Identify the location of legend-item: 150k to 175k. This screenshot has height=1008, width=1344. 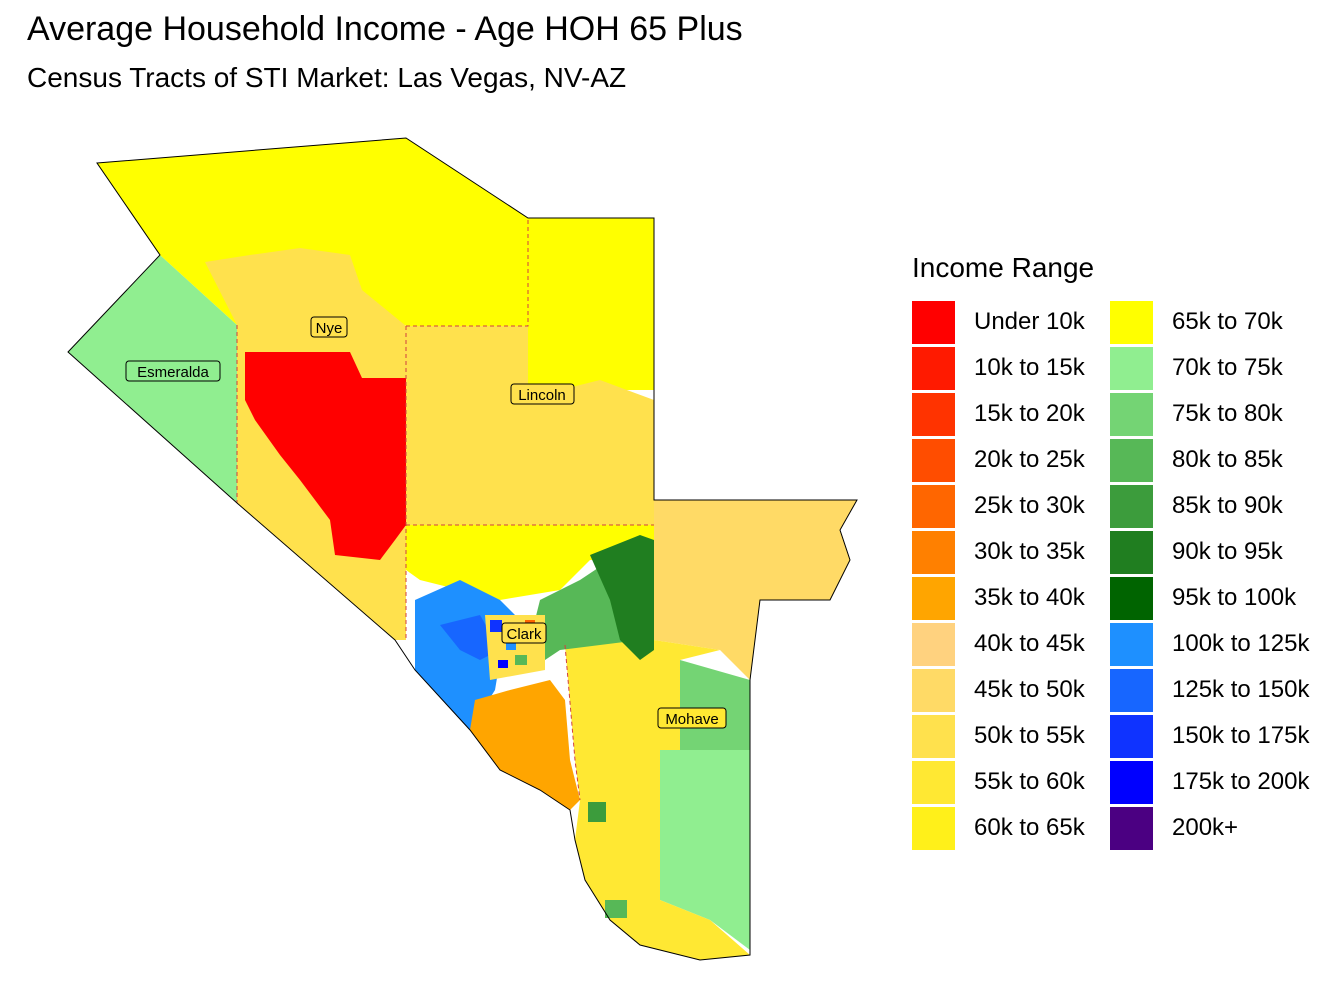
(1220, 737).